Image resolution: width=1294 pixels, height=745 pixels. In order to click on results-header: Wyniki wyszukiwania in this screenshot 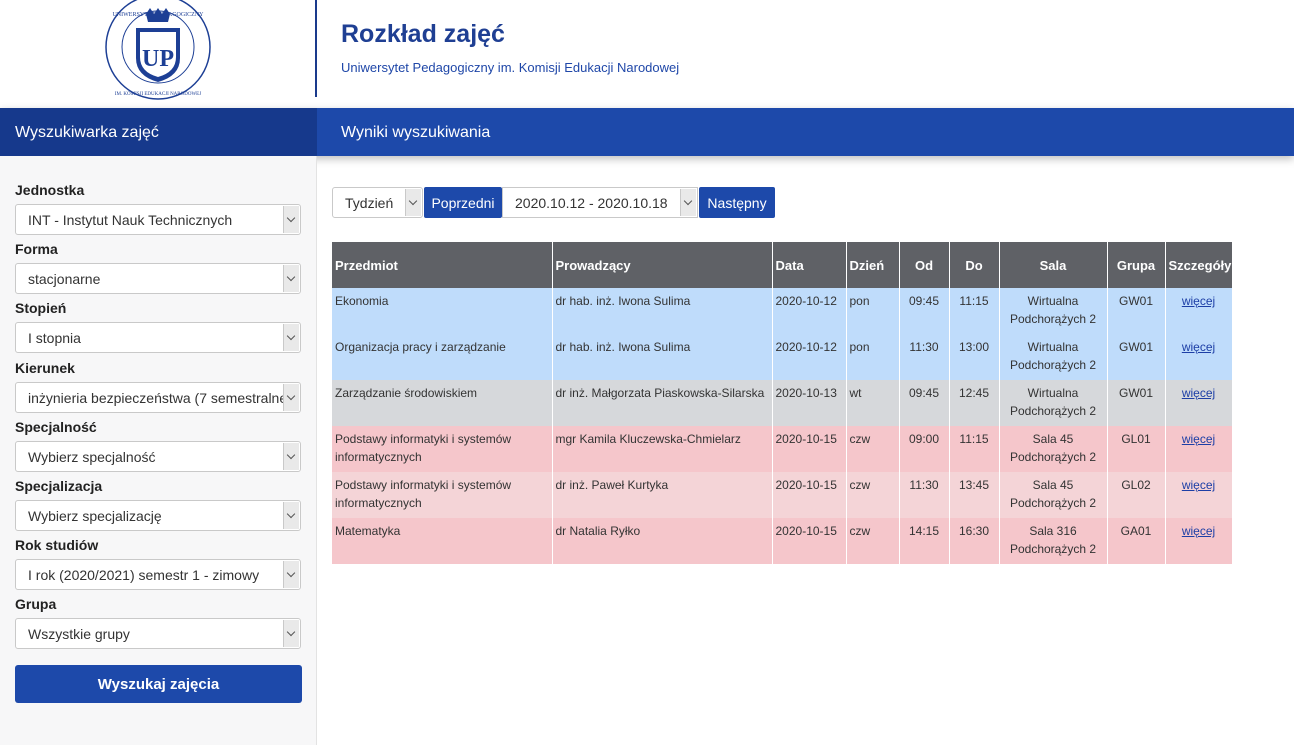, I will do `click(805, 132)`.